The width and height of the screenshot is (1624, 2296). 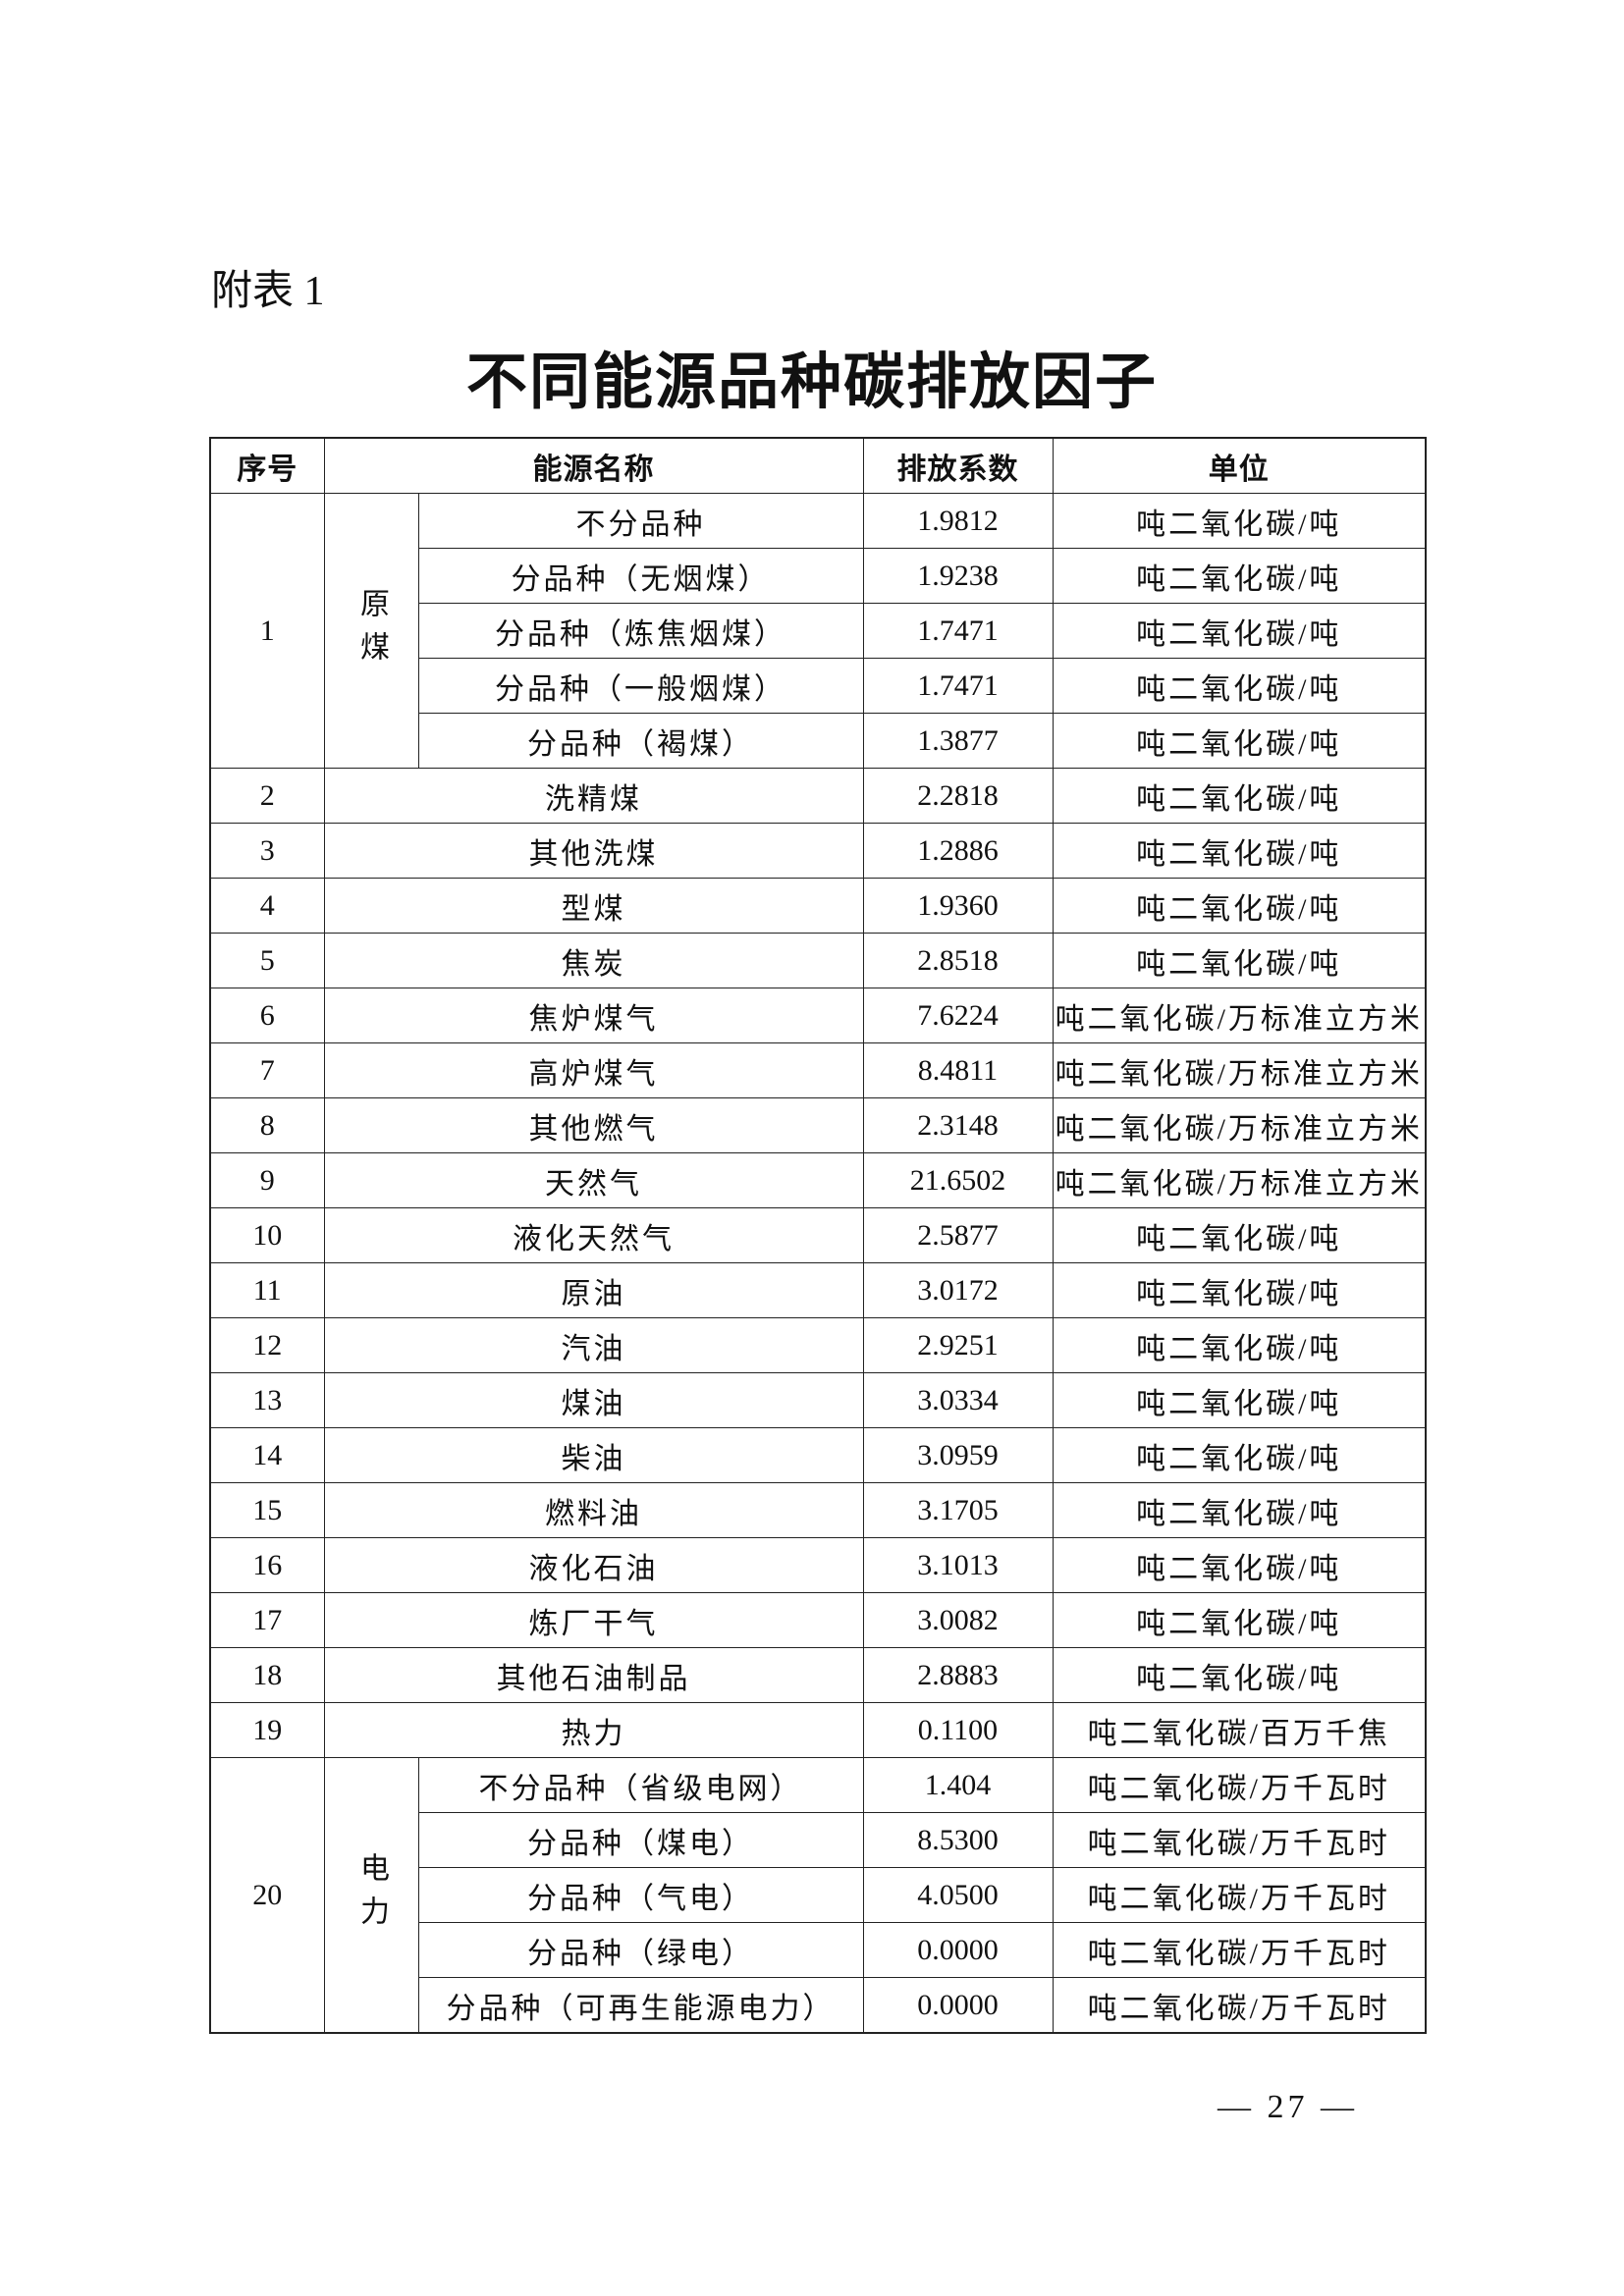 I want to click on row-number: 15, so click(x=267, y=1510).